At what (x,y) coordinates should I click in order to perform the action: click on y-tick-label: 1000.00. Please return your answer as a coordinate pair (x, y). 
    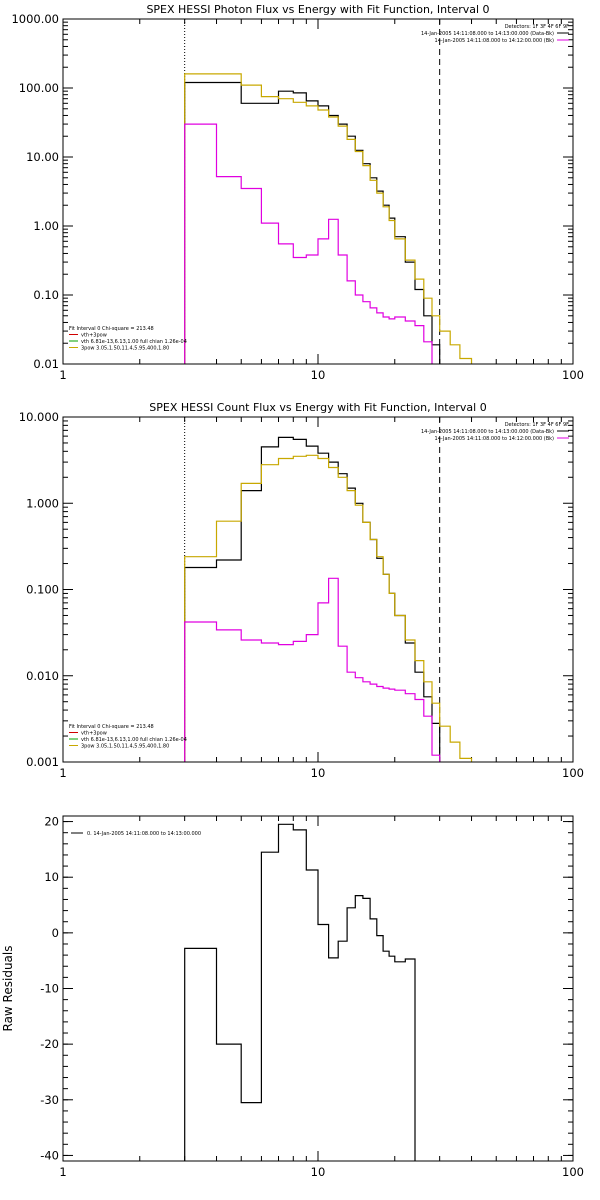
    Looking at the image, I should click on (35, 19).